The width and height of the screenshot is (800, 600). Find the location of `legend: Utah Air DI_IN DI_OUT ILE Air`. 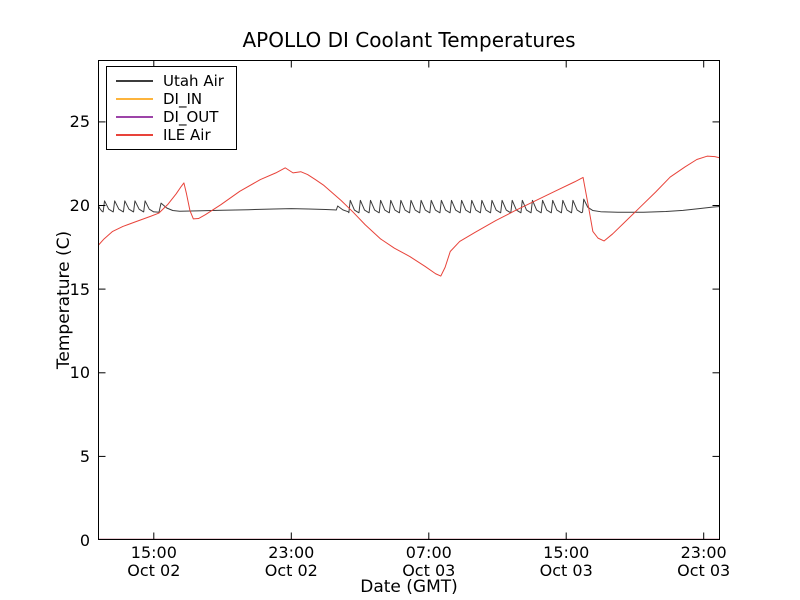

legend: Utah Air DI_IN DI_OUT ILE Air is located at coordinates (171, 108).